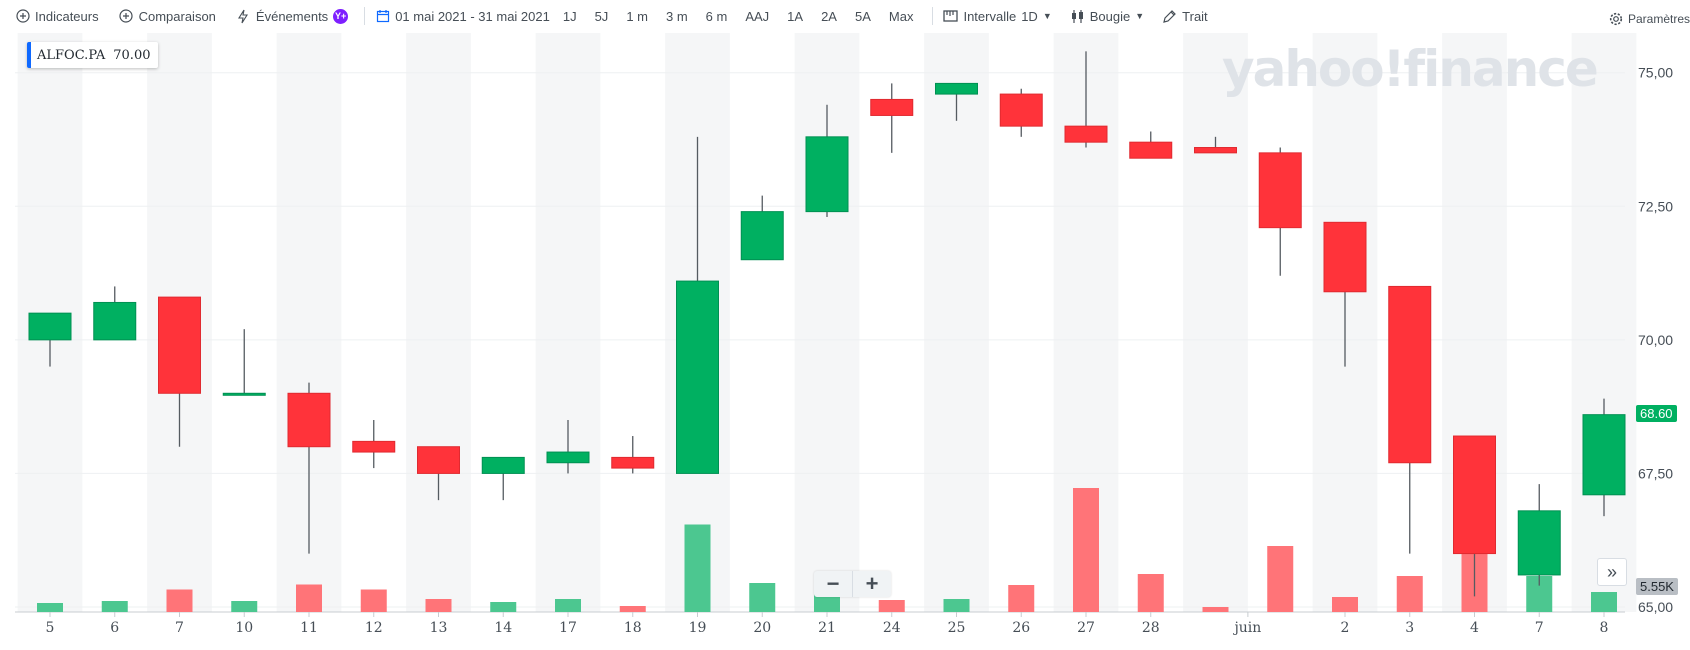 This screenshot has width=1690, height=650. What do you see at coordinates (1409, 628) in the screenshot?
I see `x-tick-label: 3` at bounding box center [1409, 628].